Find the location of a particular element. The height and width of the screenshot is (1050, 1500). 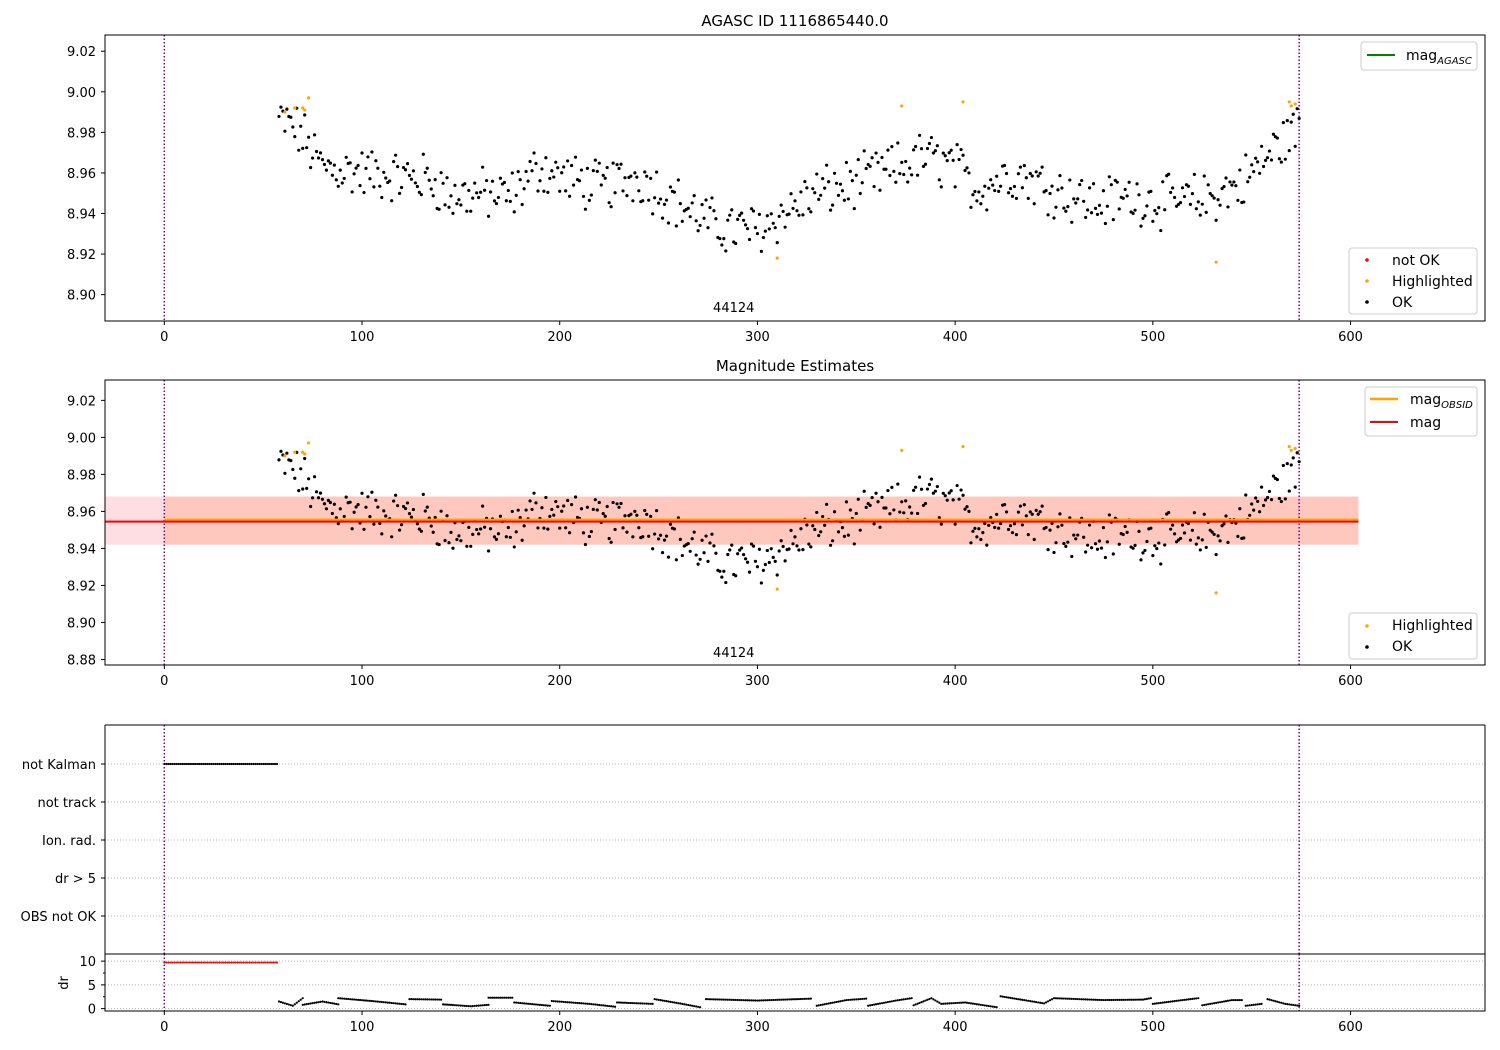

legend-not-ok-marker is located at coordinates (1367, 260).